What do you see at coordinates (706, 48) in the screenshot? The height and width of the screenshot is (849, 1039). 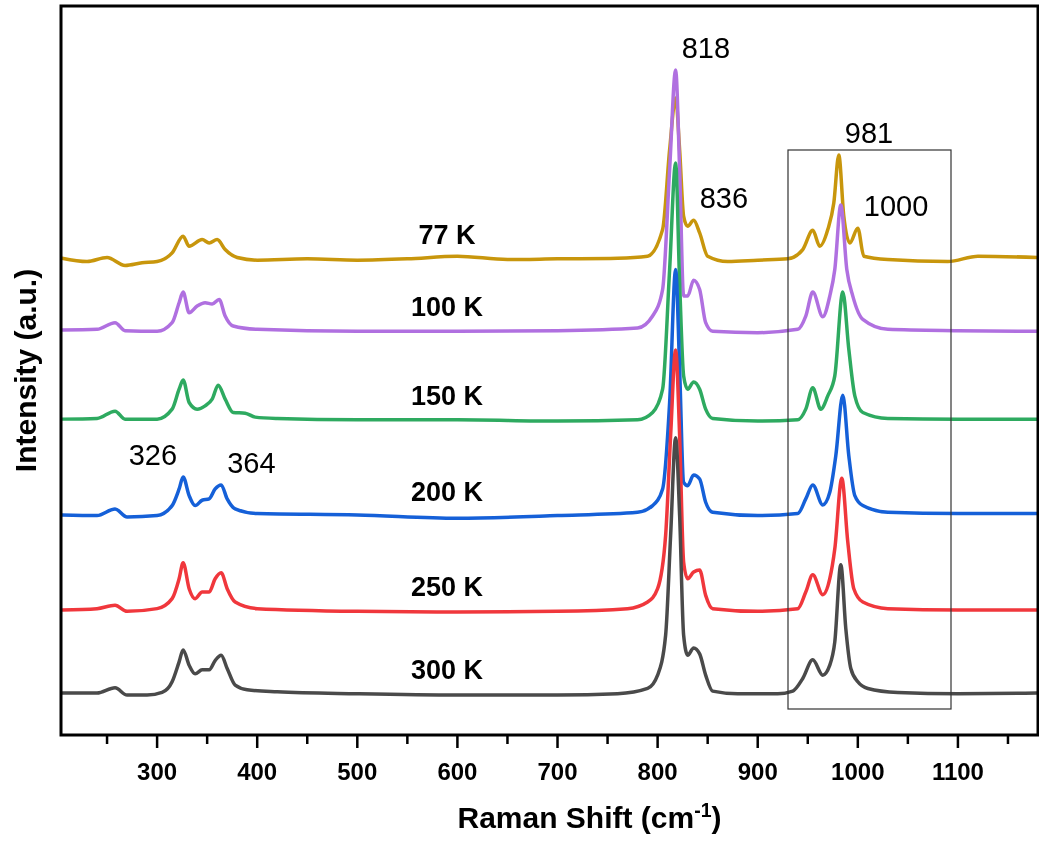 I see `annotation: 818` at bounding box center [706, 48].